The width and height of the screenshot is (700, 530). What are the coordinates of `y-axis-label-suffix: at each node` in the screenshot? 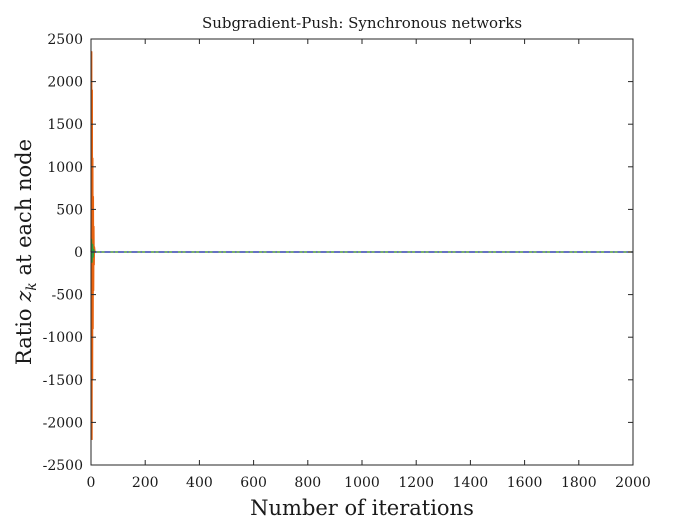 It's located at (24, 210).